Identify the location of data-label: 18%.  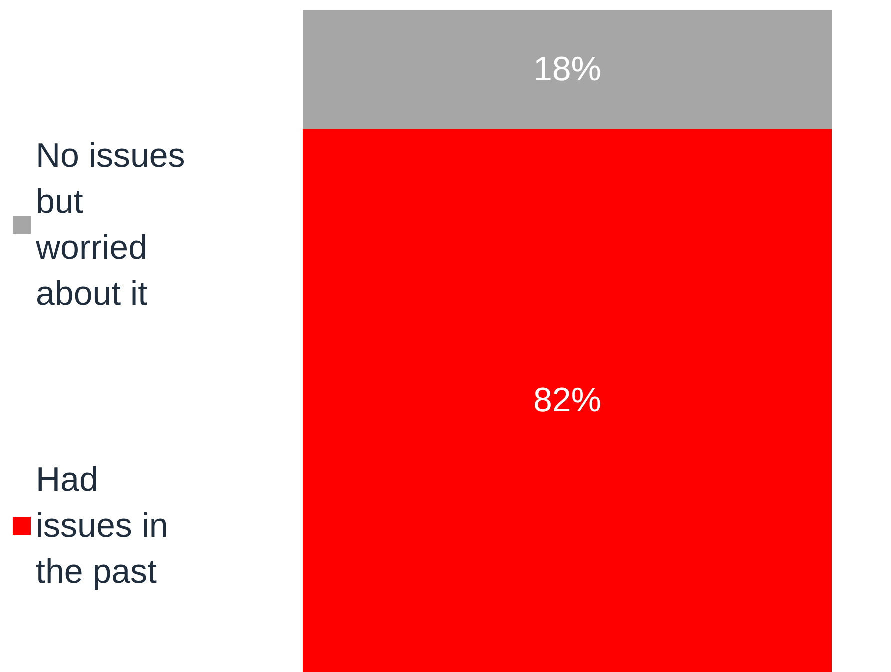
(567, 69).